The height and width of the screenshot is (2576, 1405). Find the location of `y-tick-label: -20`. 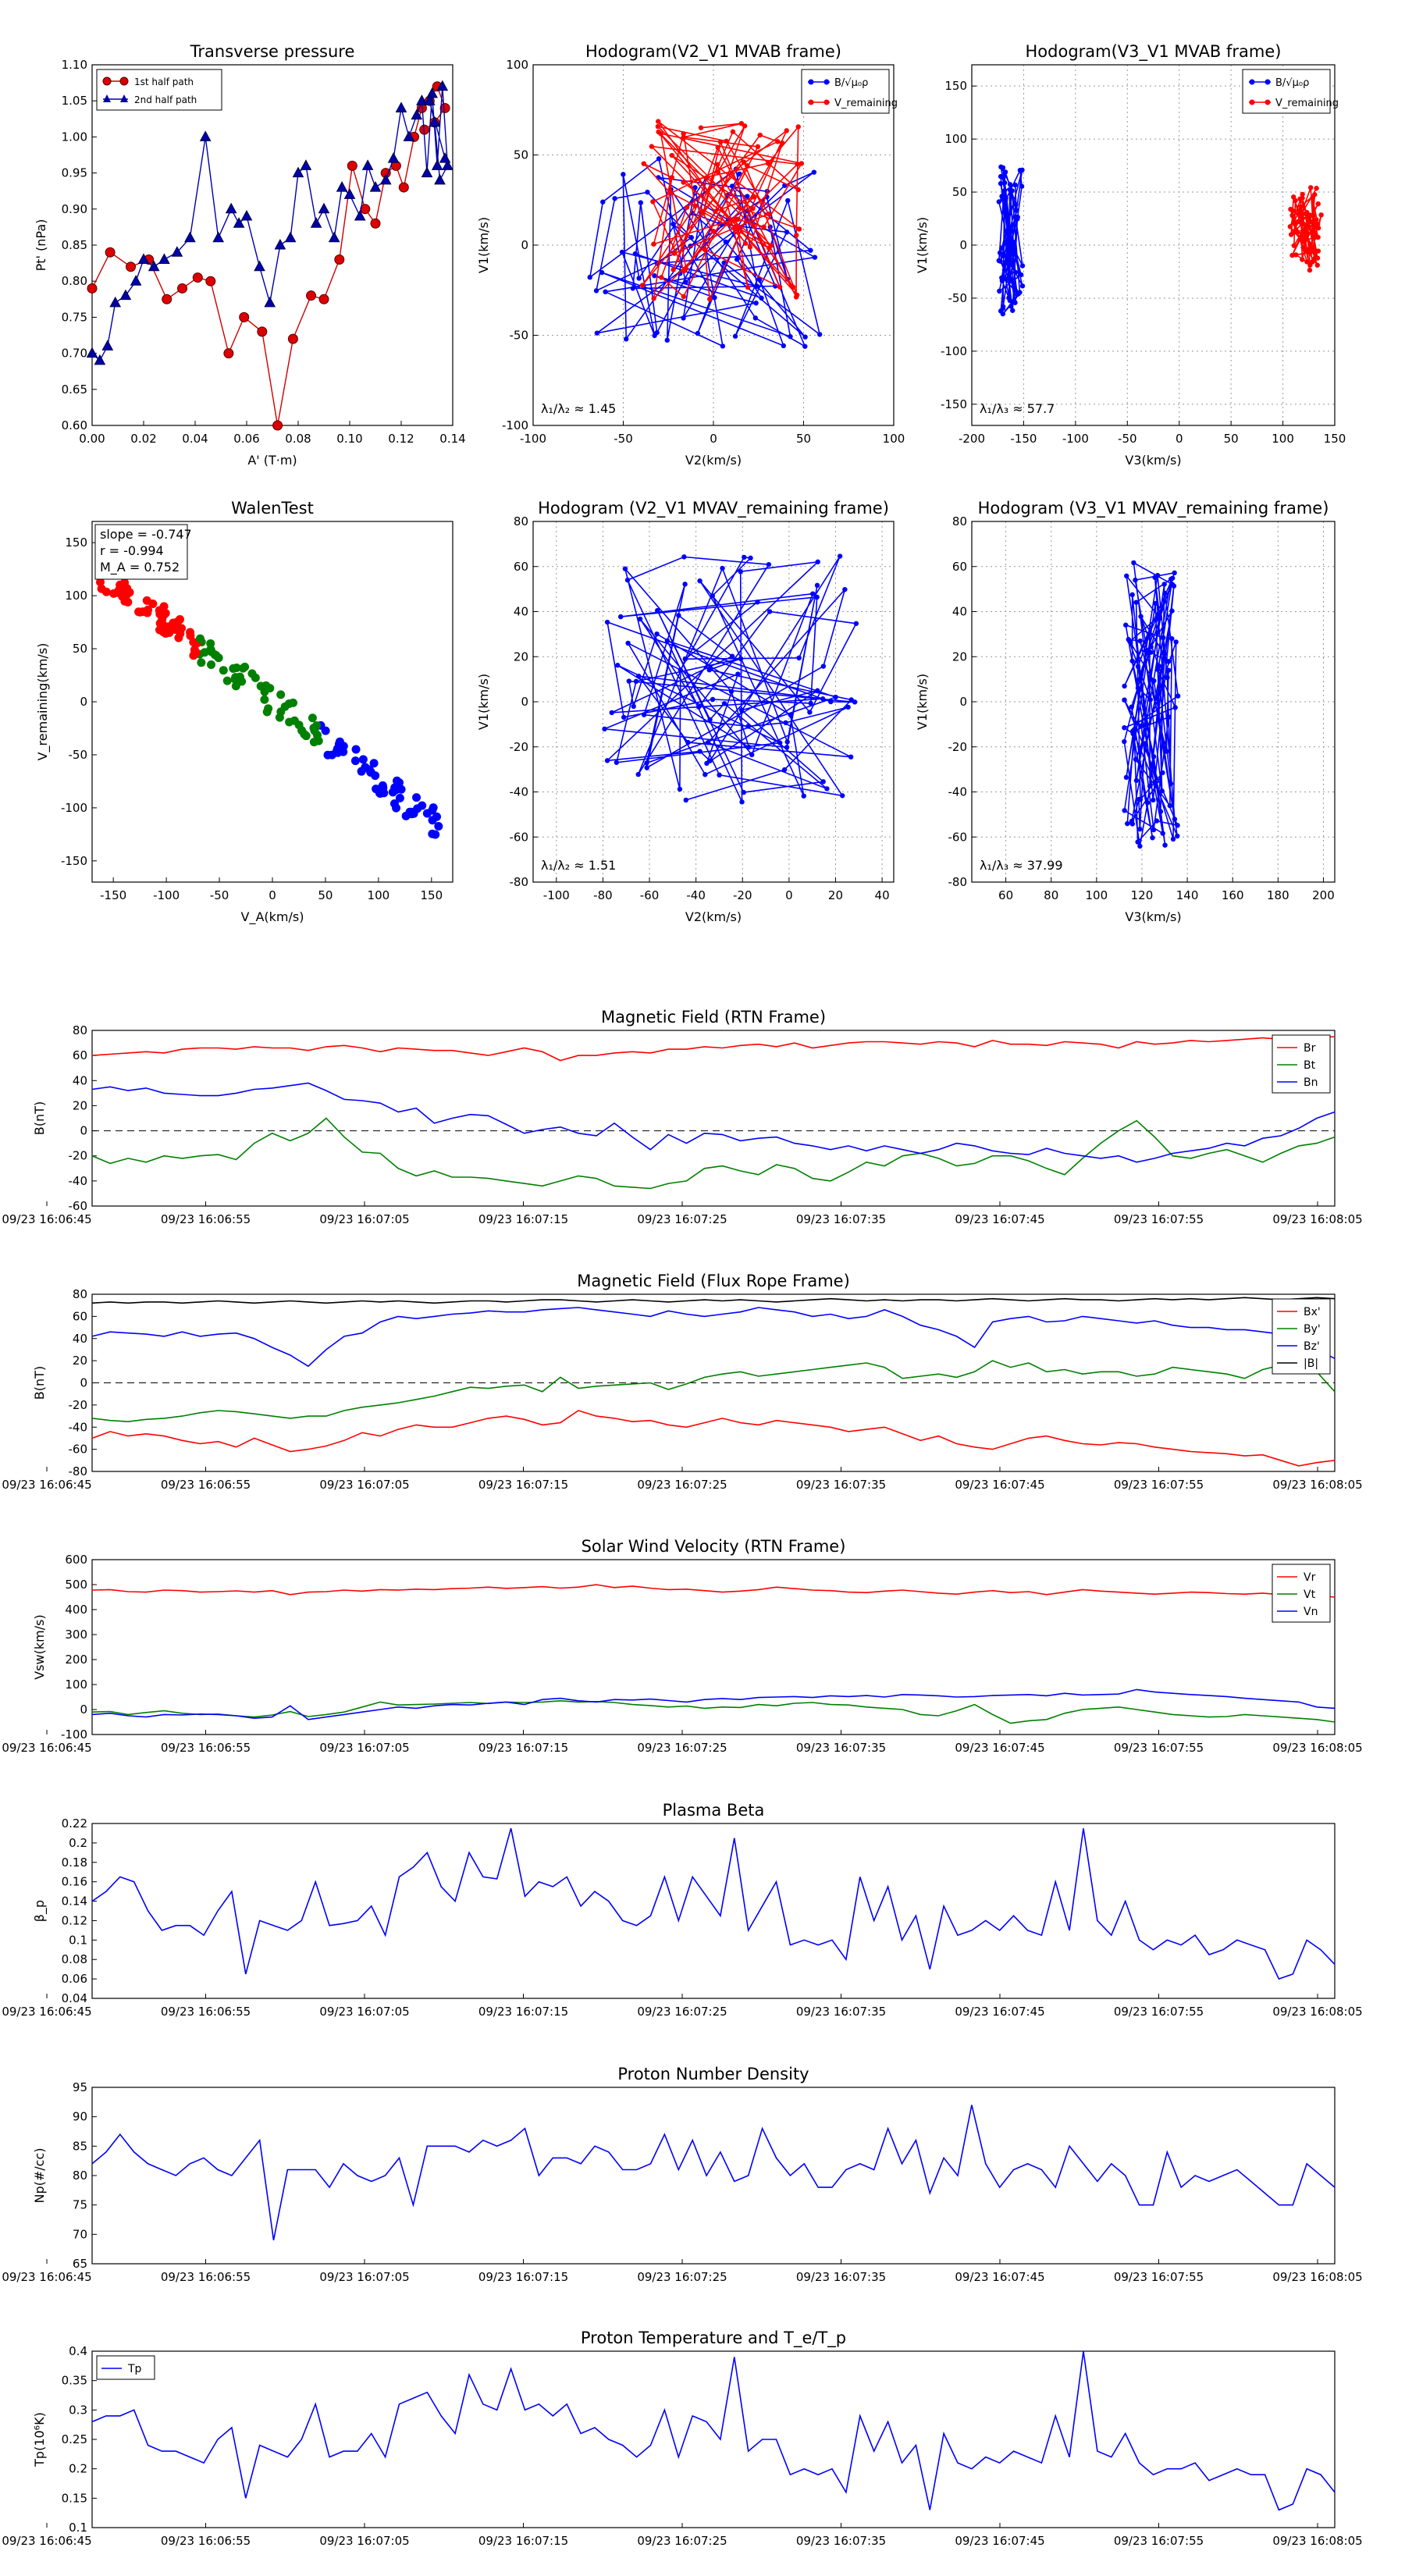

y-tick-label: -20 is located at coordinates (958, 747).